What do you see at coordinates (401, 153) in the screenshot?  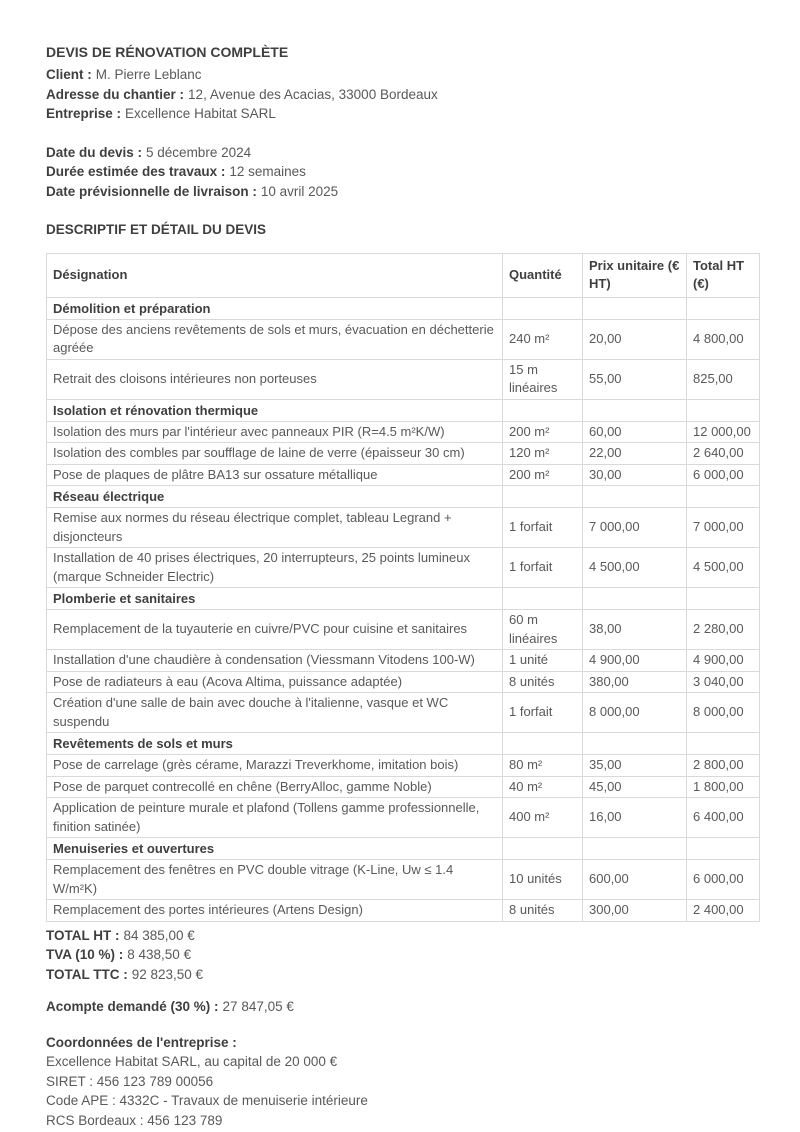 I see `quote-date-line: Date du devis :5 décembre 2024` at bounding box center [401, 153].